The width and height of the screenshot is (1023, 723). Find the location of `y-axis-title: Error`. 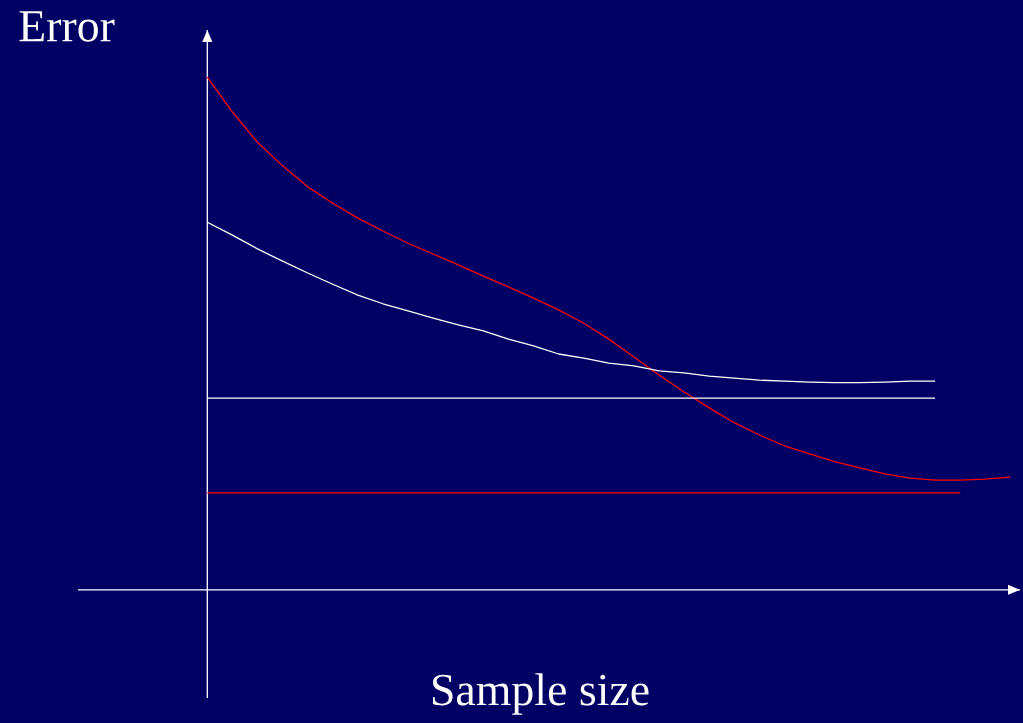

y-axis-title: Error is located at coordinates (67, 26).